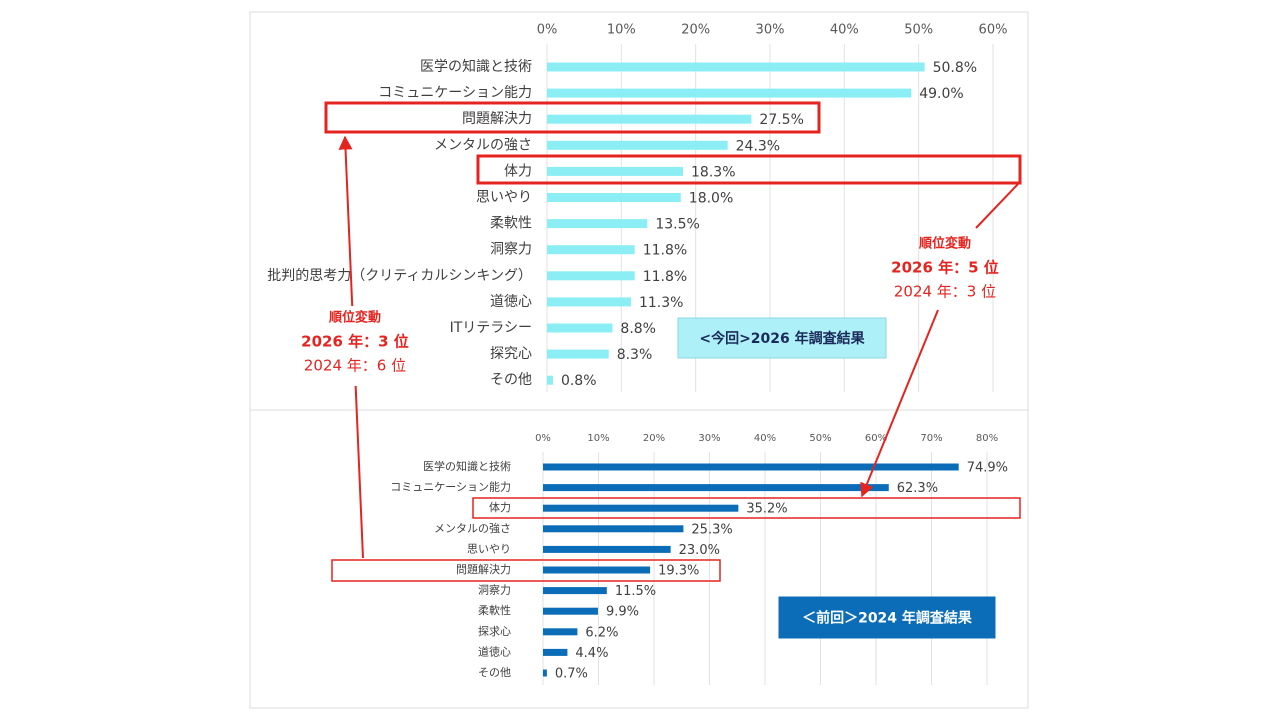 The width and height of the screenshot is (1280, 724). Describe the element at coordinates (399, 276) in the screenshot. I see `category-label: 批判的思考力（クリティカルシンキング）` at that location.